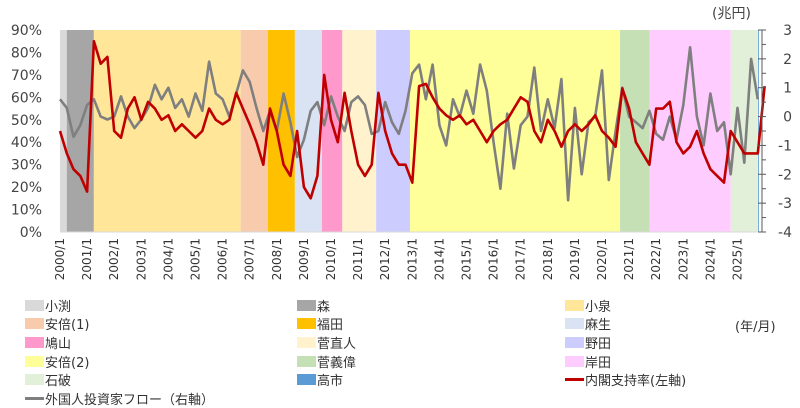  I want to click on right-tick-label: -1, so click(785, 146).